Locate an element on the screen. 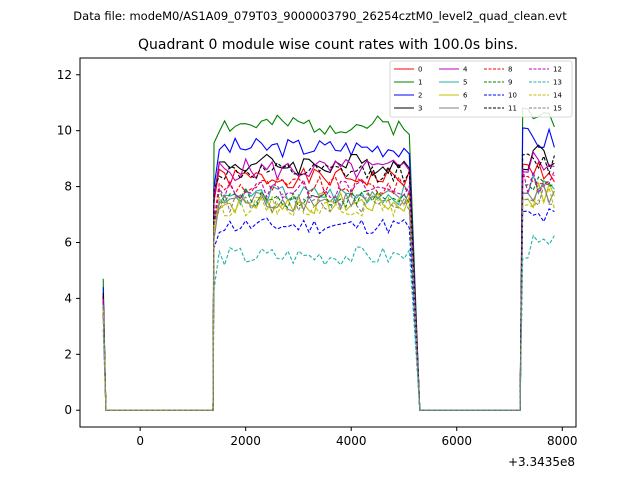 Image resolution: width=640 pixels, height=480 pixels. y-tick-label: 12 is located at coordinates (64, 75).